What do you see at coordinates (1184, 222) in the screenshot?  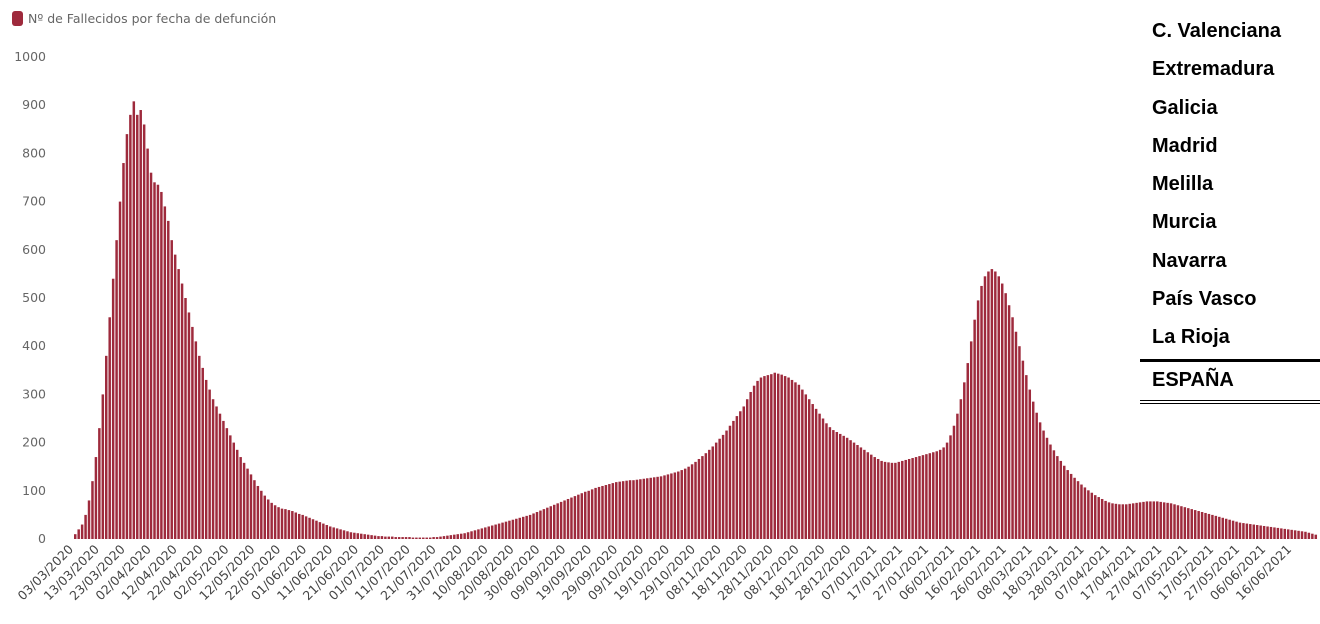 I see `region-item: Murcia` at bounding box center [1184, 222].